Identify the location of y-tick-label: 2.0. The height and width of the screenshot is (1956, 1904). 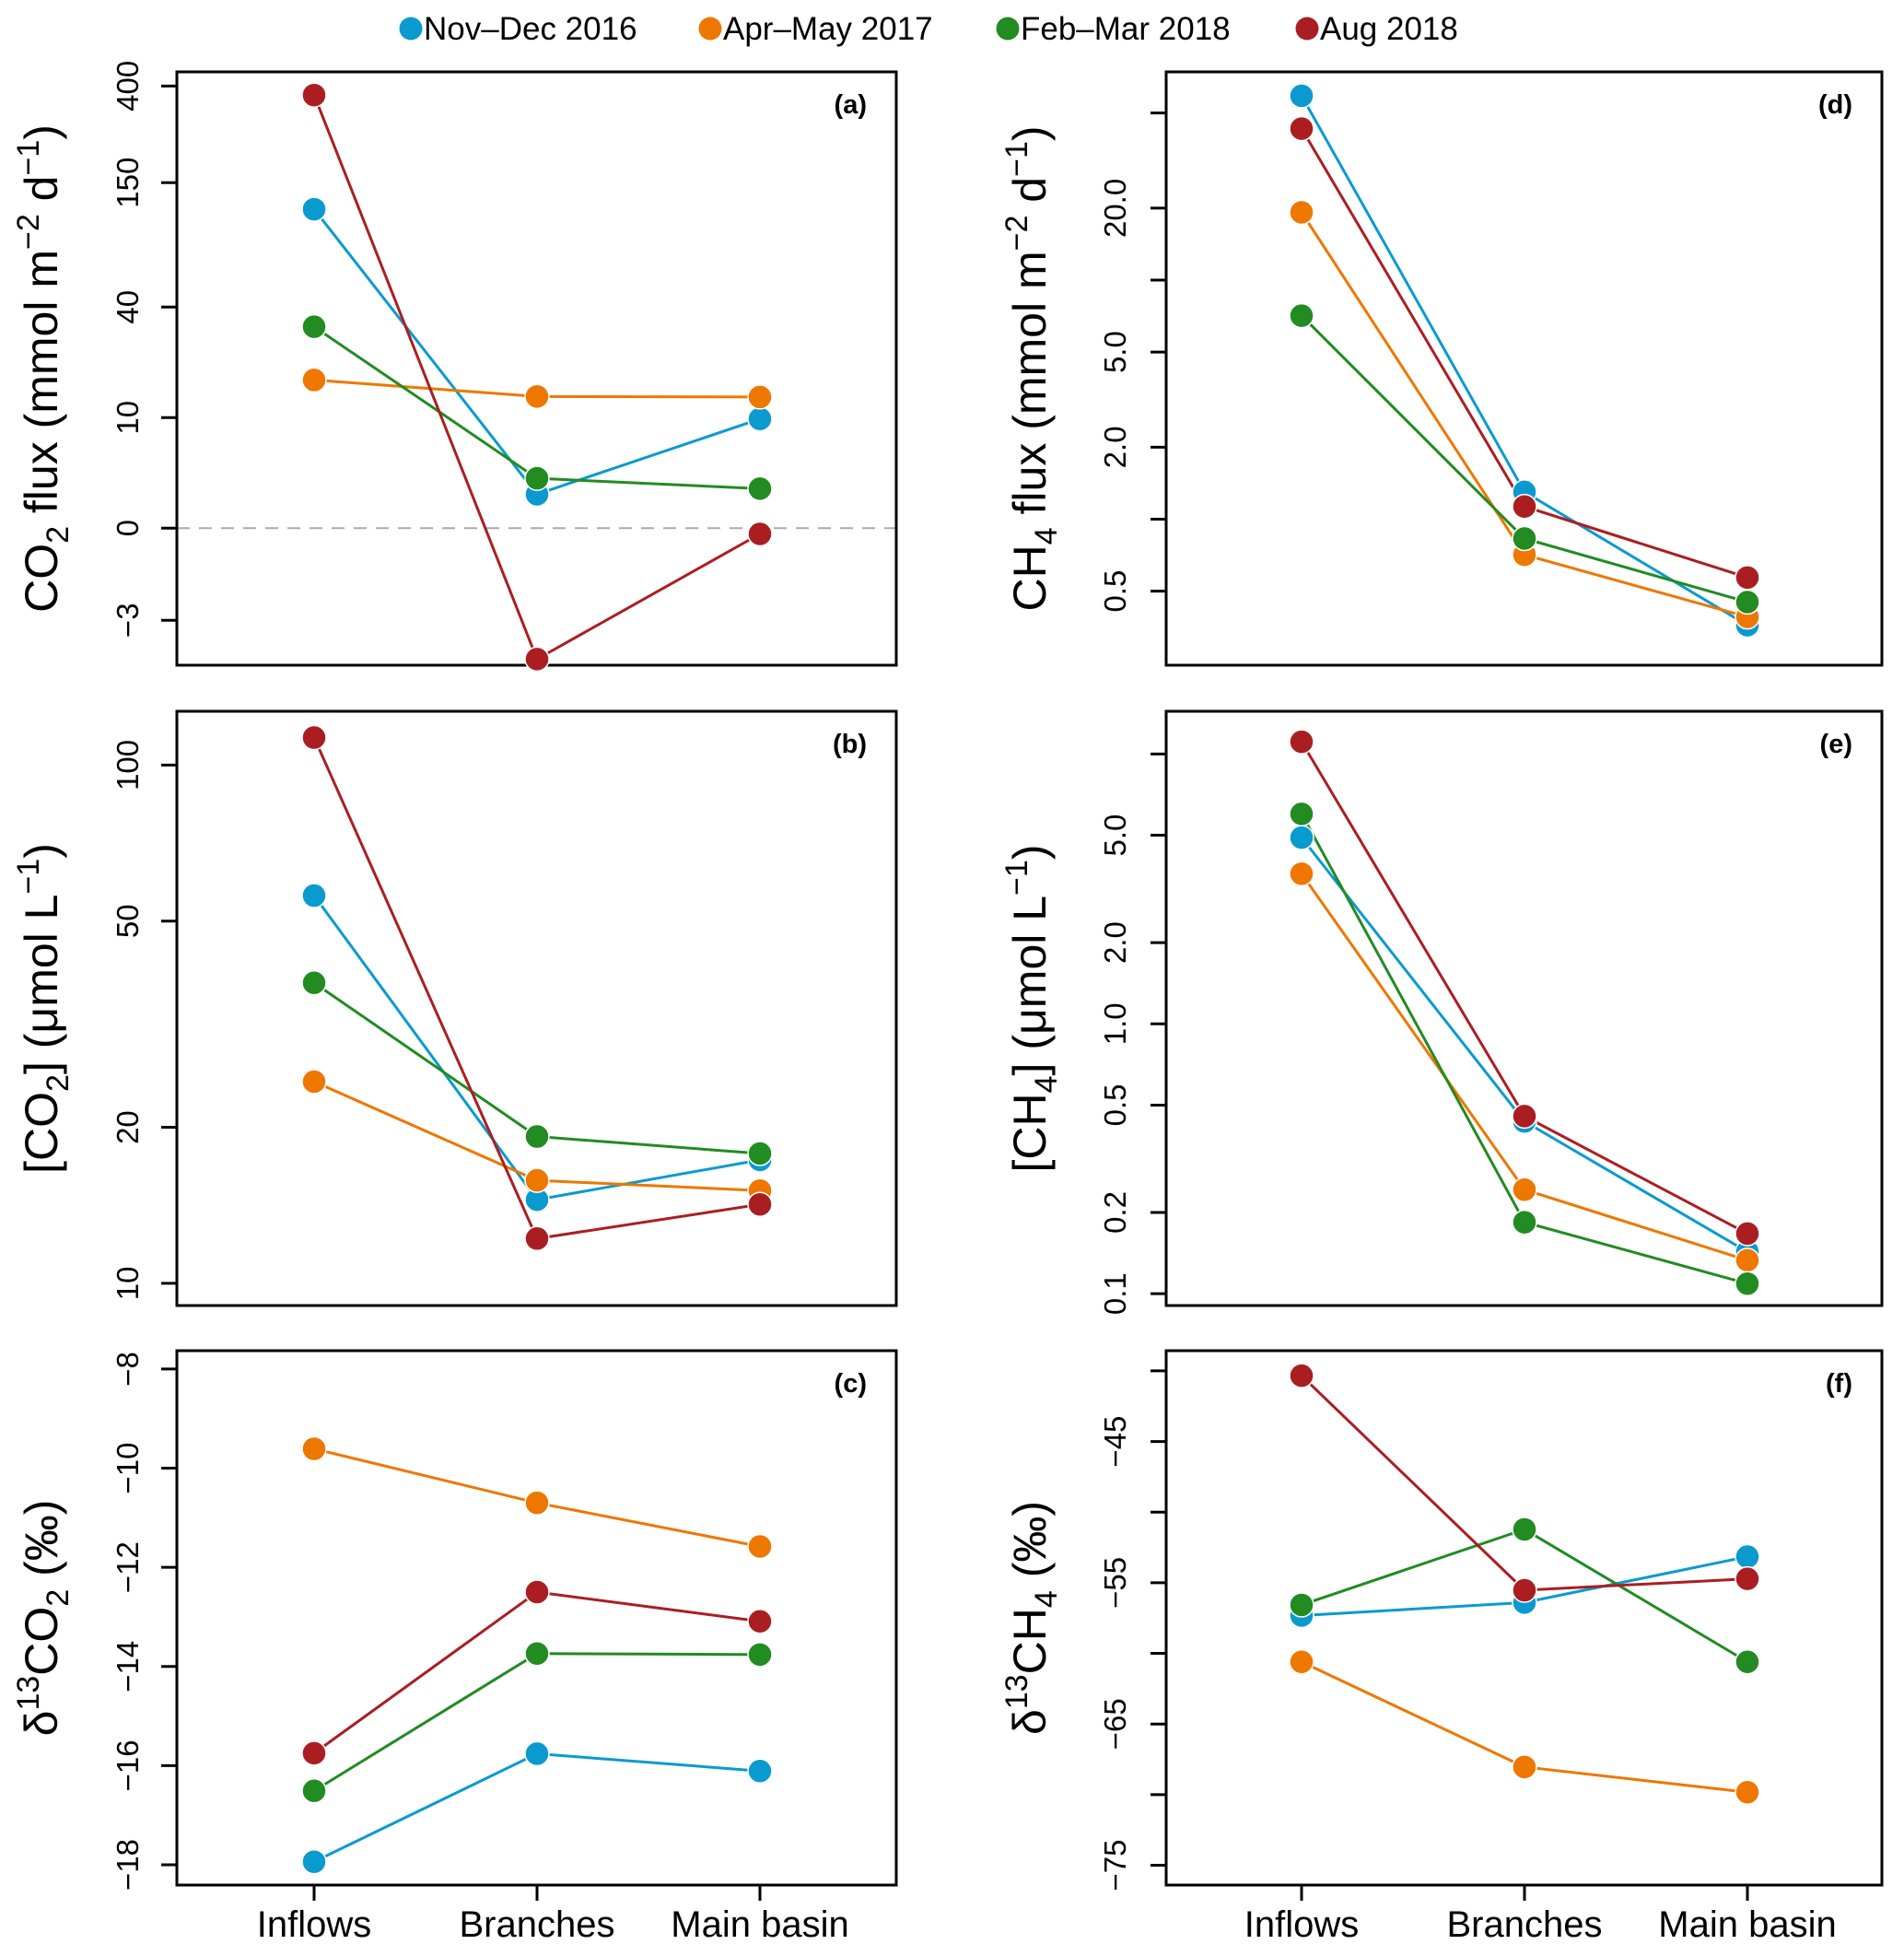
(1115, 447).